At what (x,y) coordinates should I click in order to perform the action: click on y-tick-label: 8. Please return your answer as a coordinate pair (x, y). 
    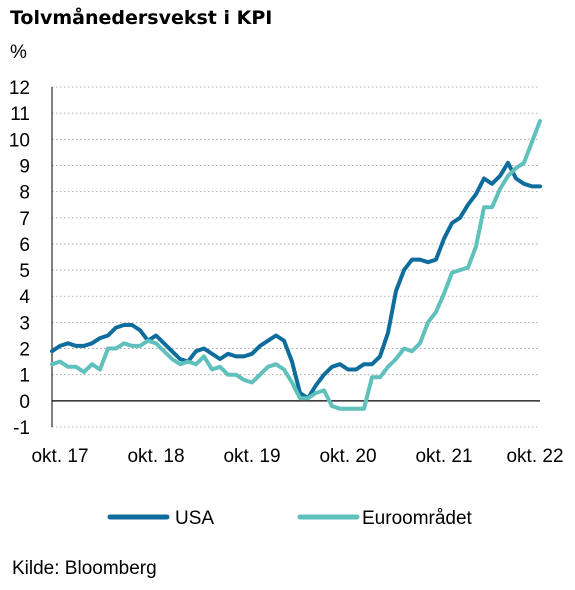
    Looking at the image, I should click on (24, 193).